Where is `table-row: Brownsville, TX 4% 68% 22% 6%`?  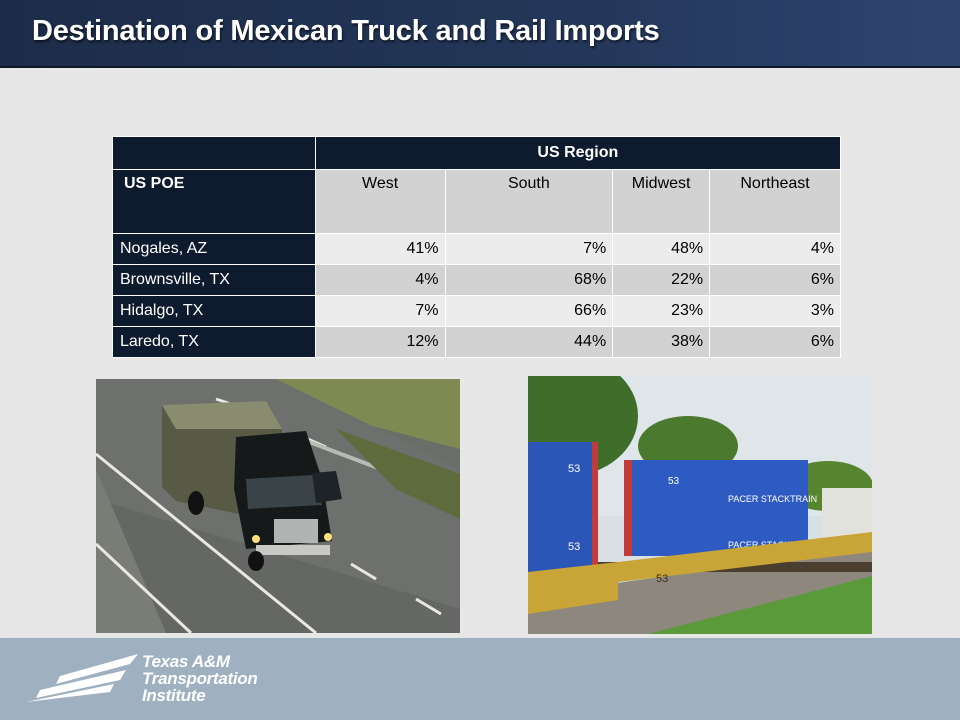 table-row: Brownsville, TX 4% 68% 22% 6% is located at coordinates (476, 280).